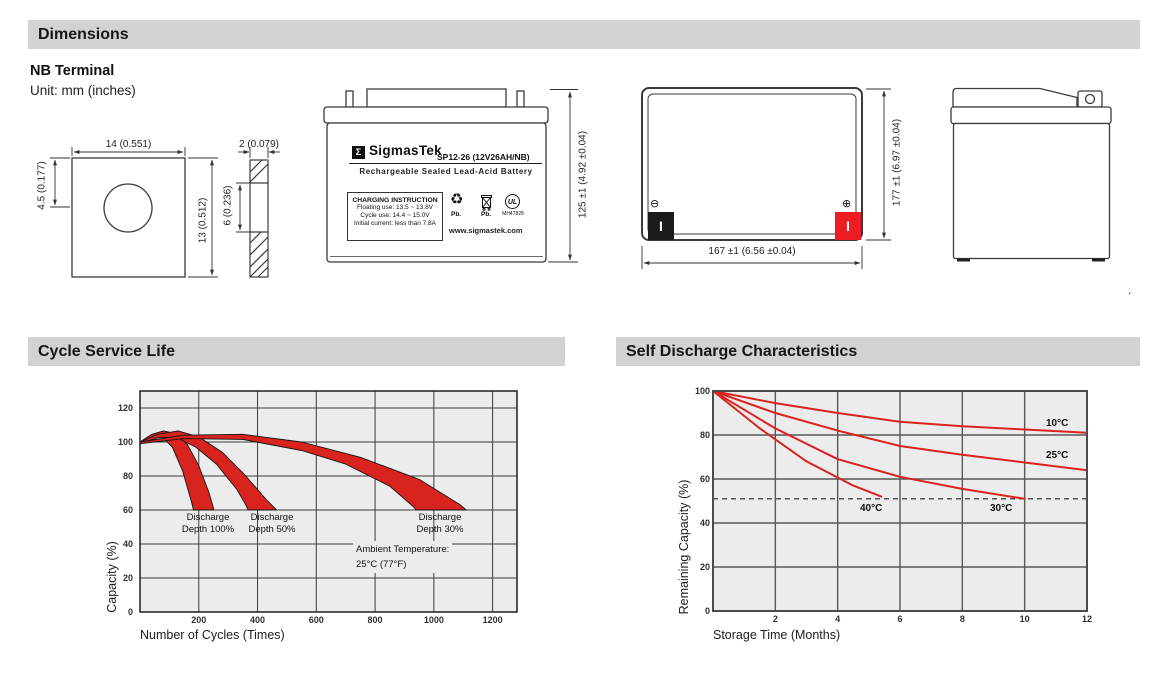 The height and width of the screenshot is (679, 1168). What do you see at coordinates (212, 635) in the screenshot?
I see `cycle-chart-x-axis-title: Number of Cycles (Times)` at bounding box center [212, 635].